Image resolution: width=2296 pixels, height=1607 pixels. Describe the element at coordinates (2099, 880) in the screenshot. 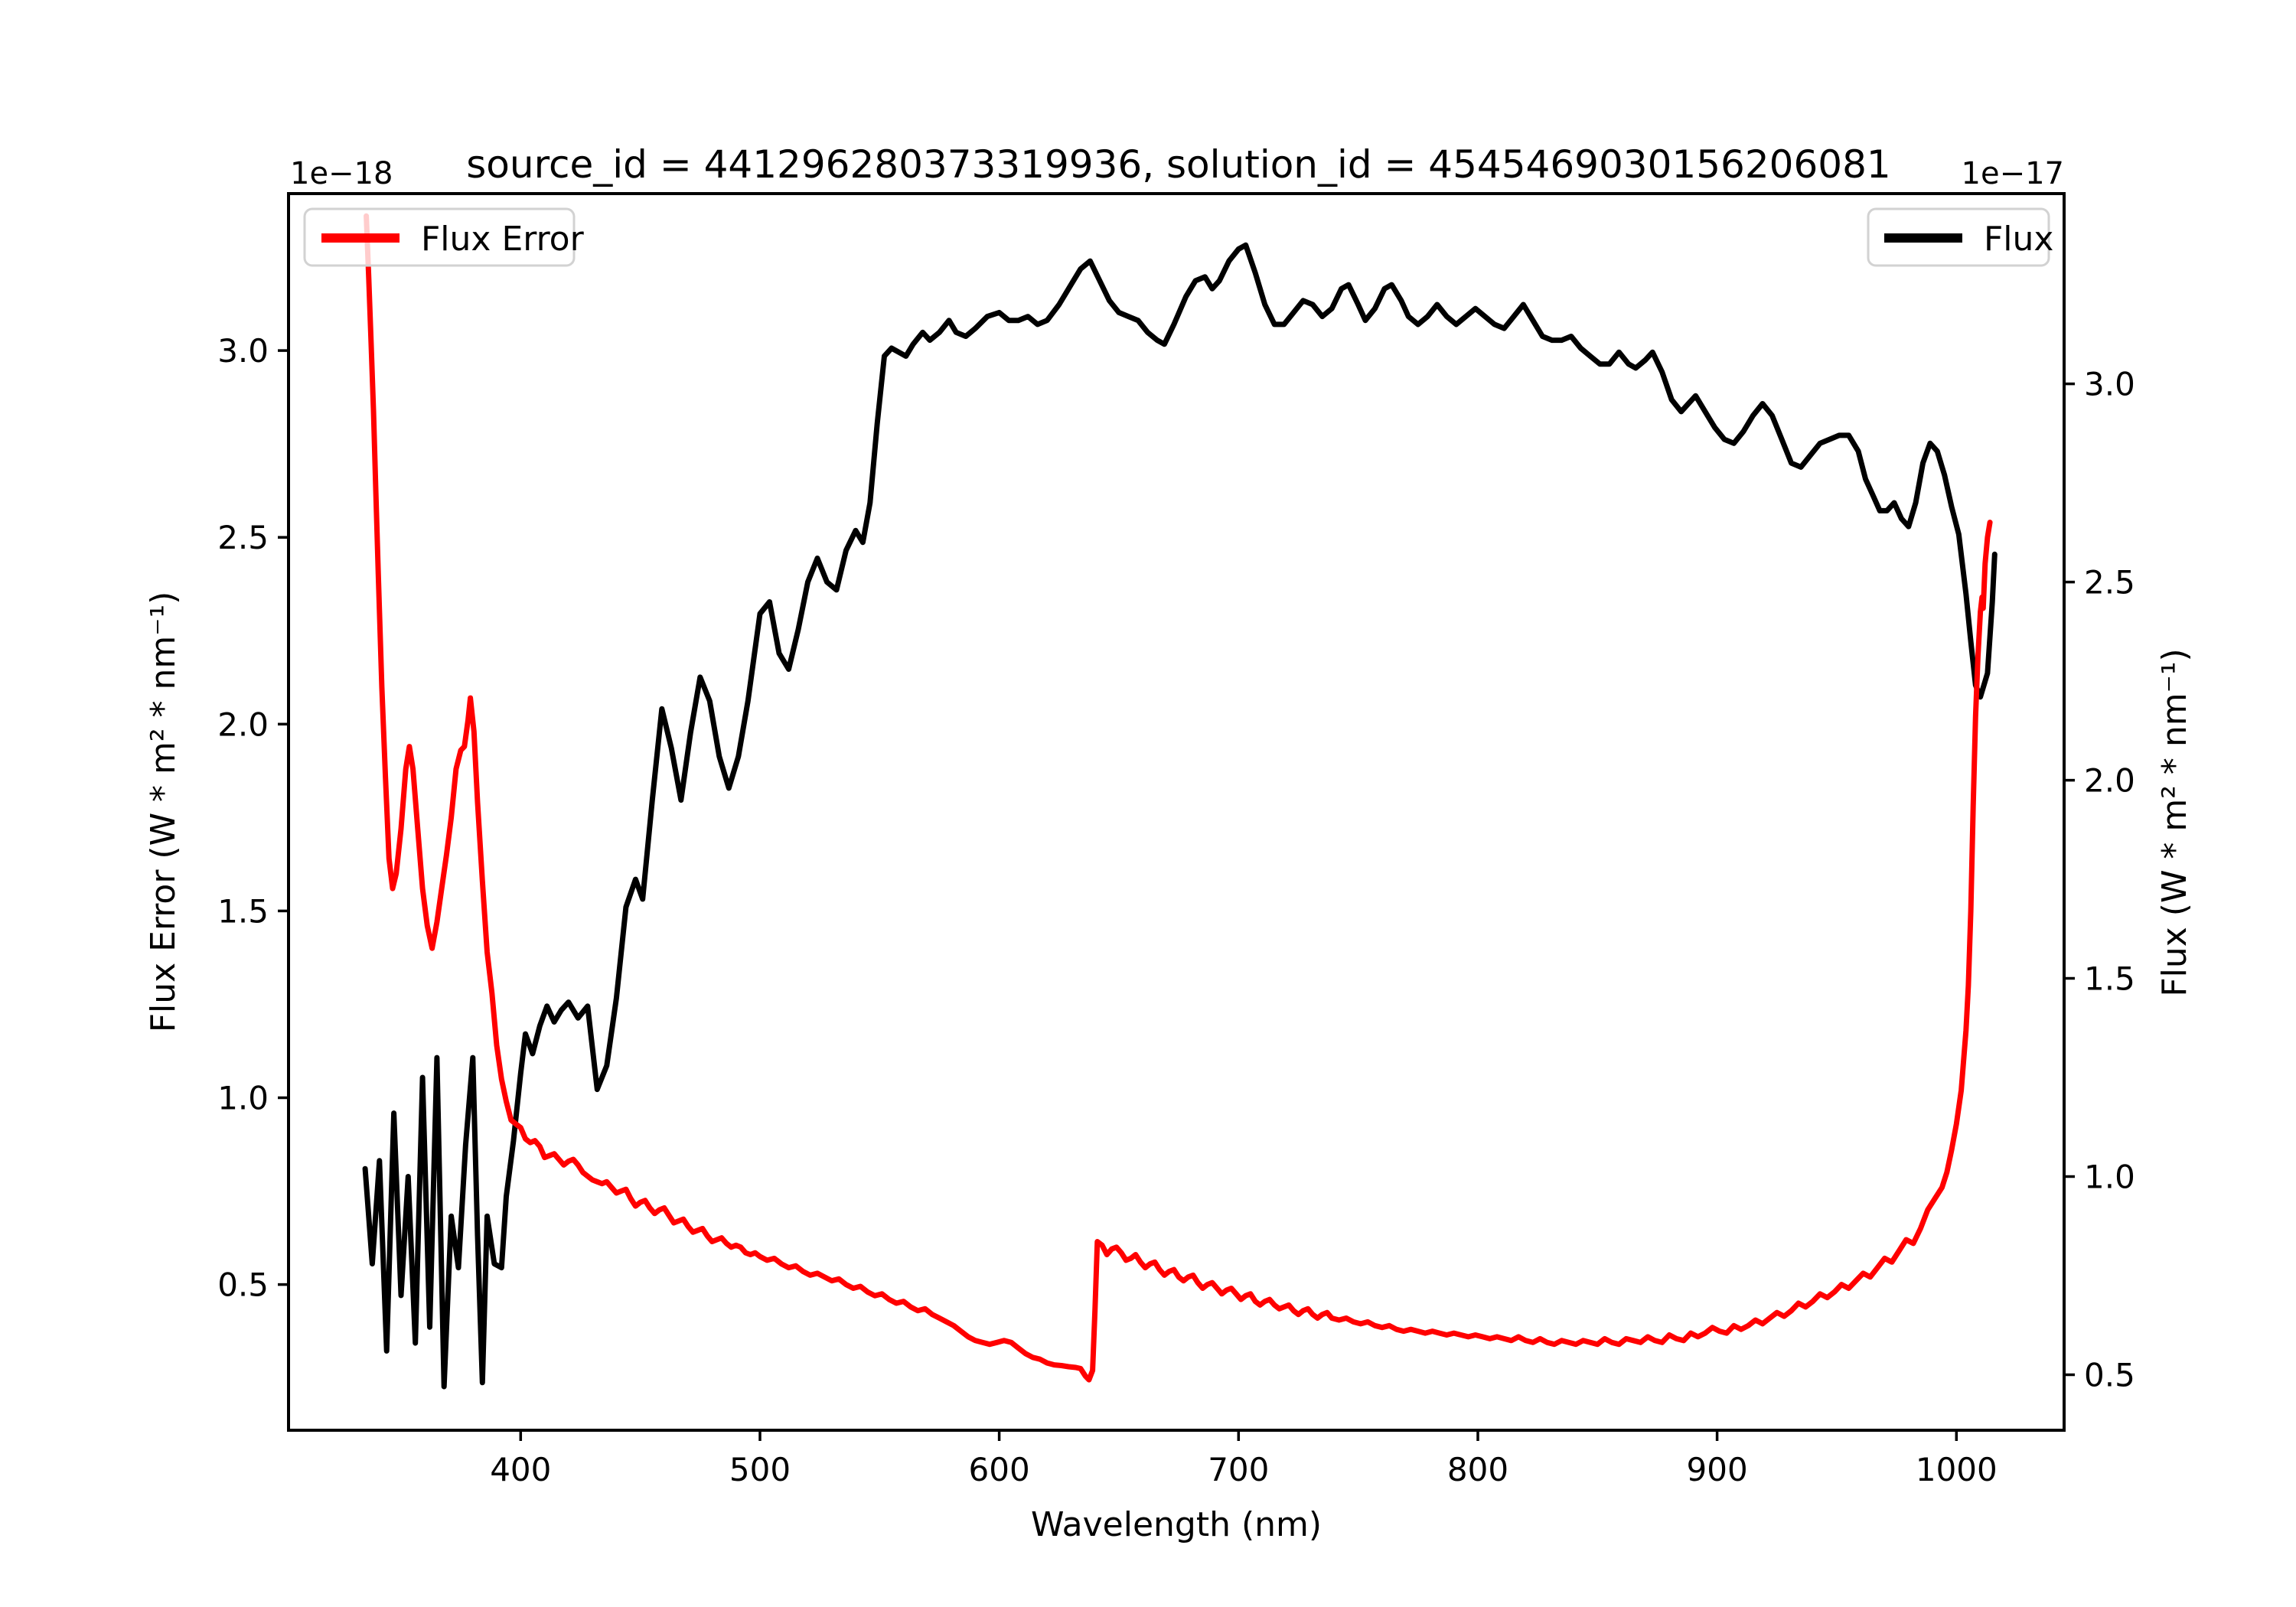

I see `right-axis-ticks: 0.5 1.0 1.5 2.0 2.5 3.0` at that location.